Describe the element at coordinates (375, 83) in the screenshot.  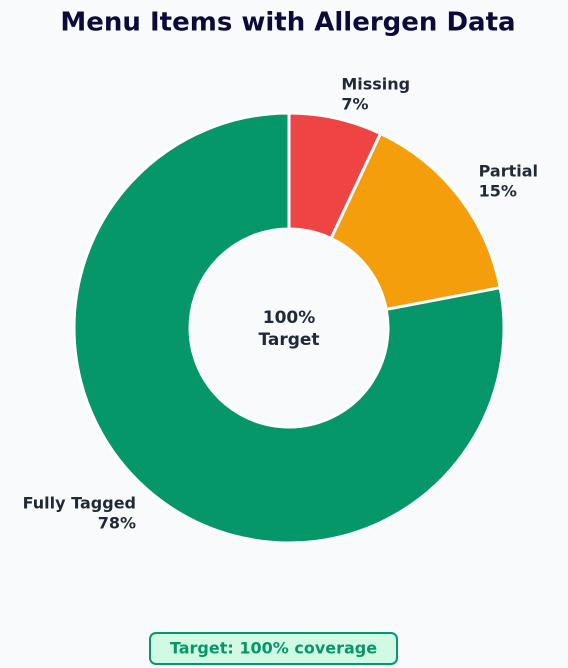
I see `slice-label: Missing` at that location.